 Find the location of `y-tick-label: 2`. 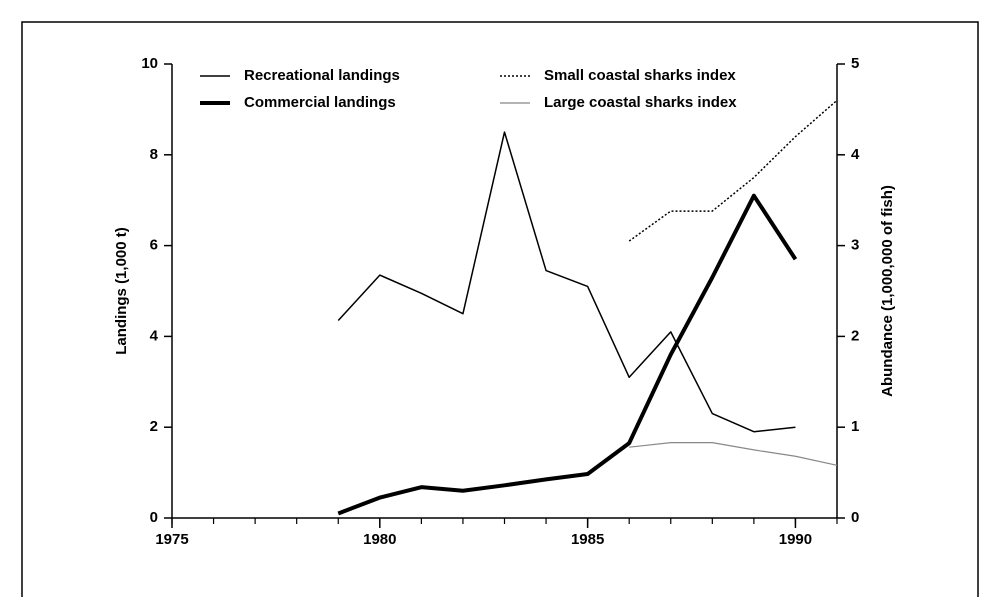

y-tick-label: 2 is located at coordinates (154, 426).